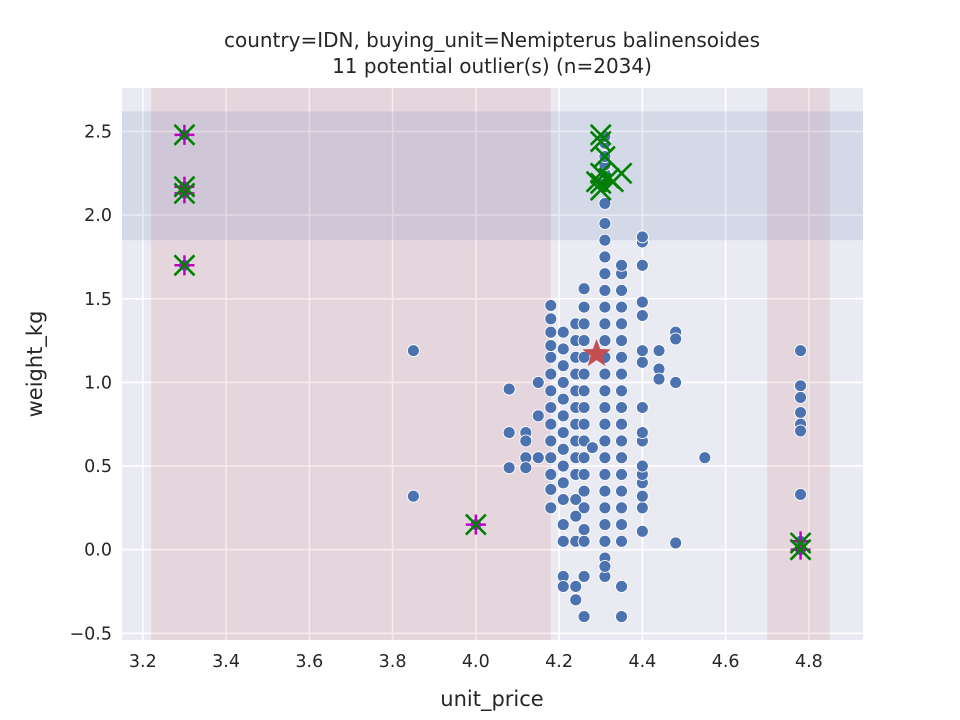 The width and height of the screenshot is (960, 720). Describe the element at coordinates (492, 176) in the screenshot. I see `y-outlier-band` at that location.